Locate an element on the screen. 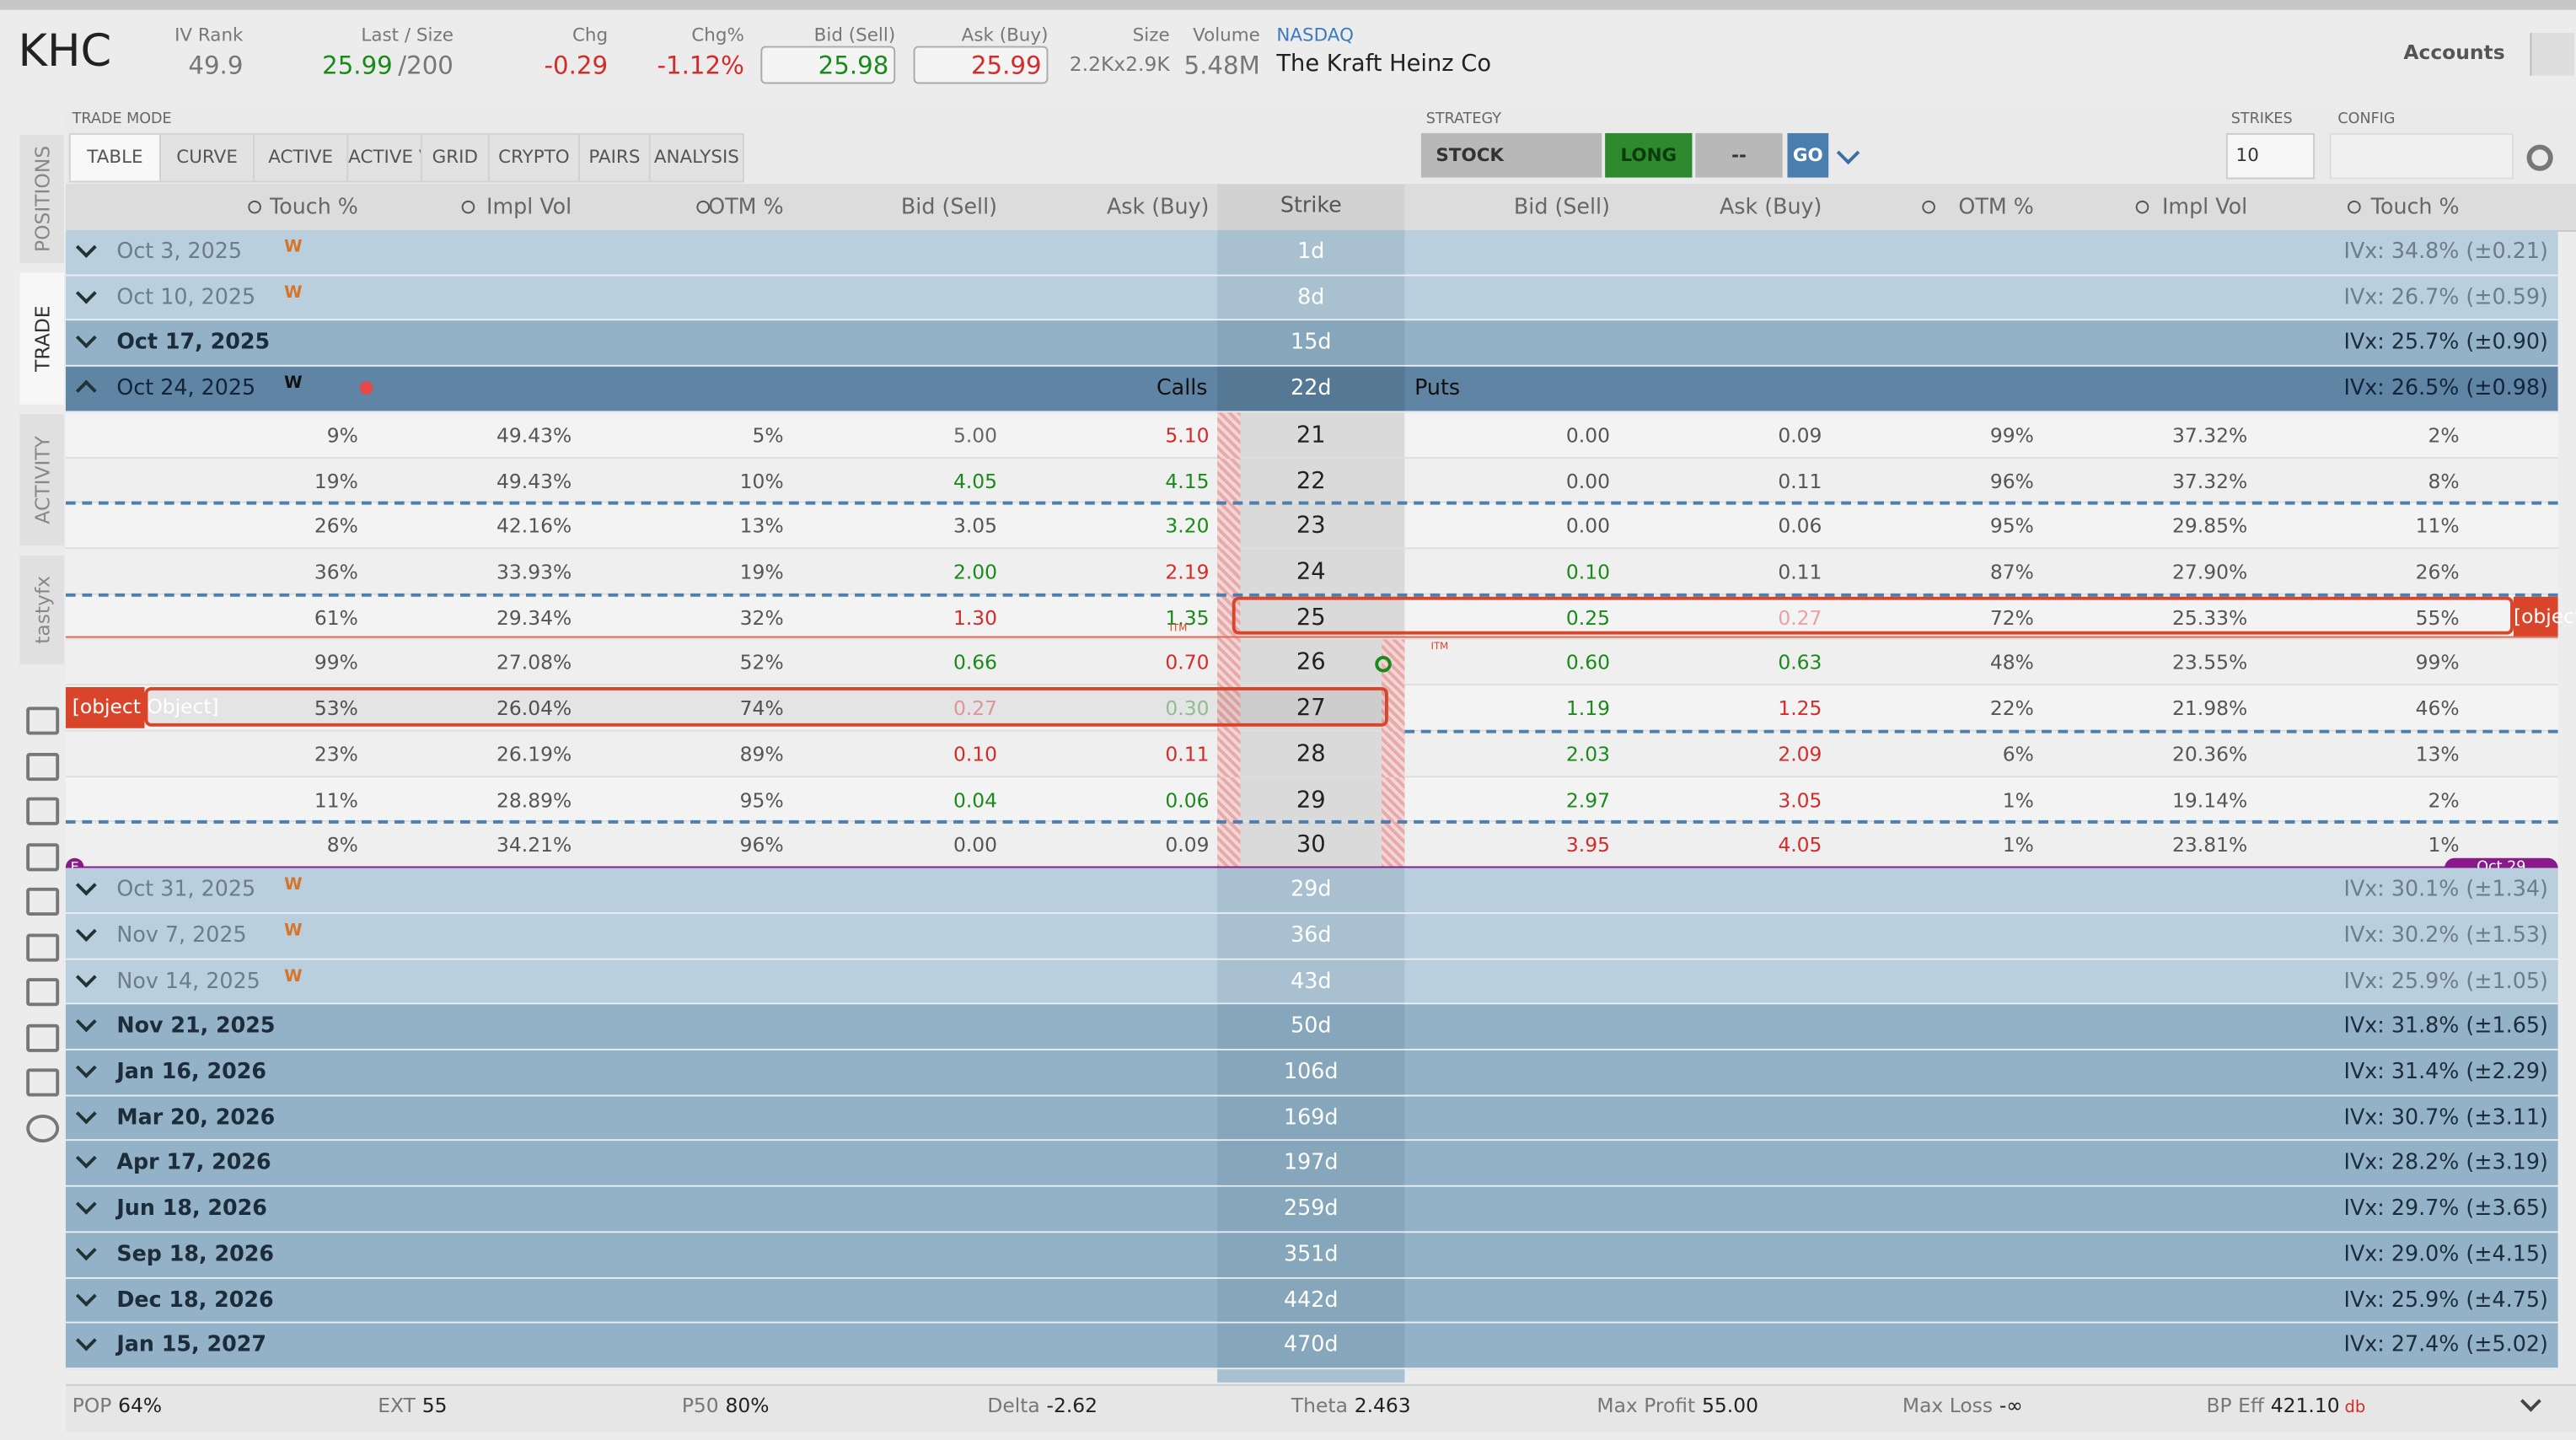 The width and height of the screenshot is (2576, 1440). strategy-button: LONG is located at coordinates (1649, 155).